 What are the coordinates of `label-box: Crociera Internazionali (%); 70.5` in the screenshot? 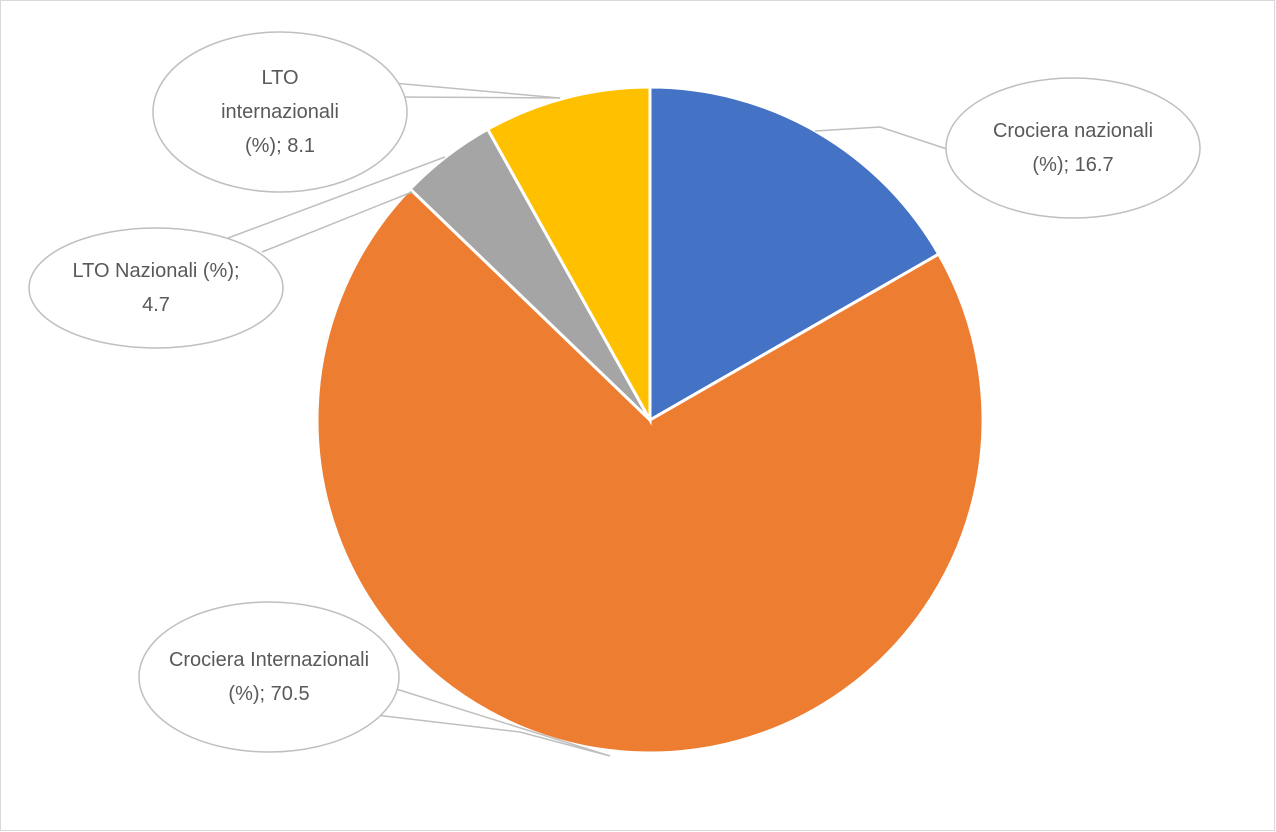 It's located at (269, 677).